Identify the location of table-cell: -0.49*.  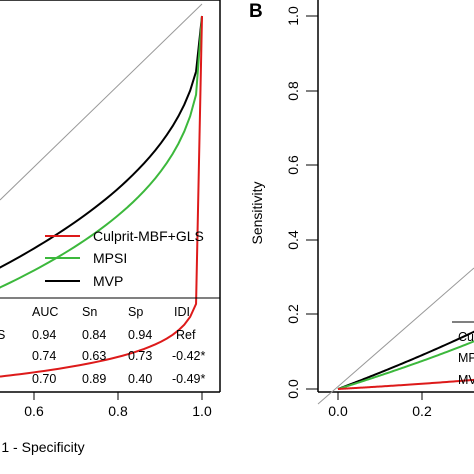
(188, 379).